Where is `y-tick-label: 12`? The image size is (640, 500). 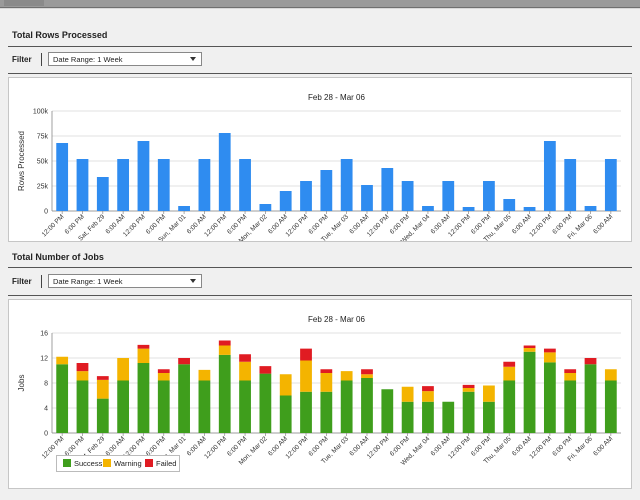
y-tick-label: 12 is located at coordinates (44, 359).